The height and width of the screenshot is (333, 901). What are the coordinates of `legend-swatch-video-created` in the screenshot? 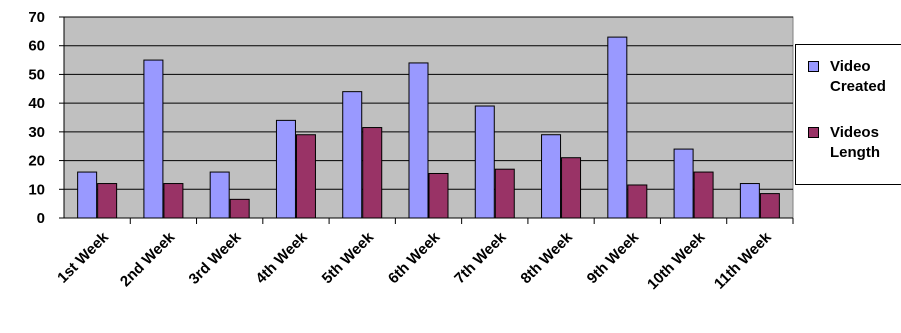 It's located at (813, 66).